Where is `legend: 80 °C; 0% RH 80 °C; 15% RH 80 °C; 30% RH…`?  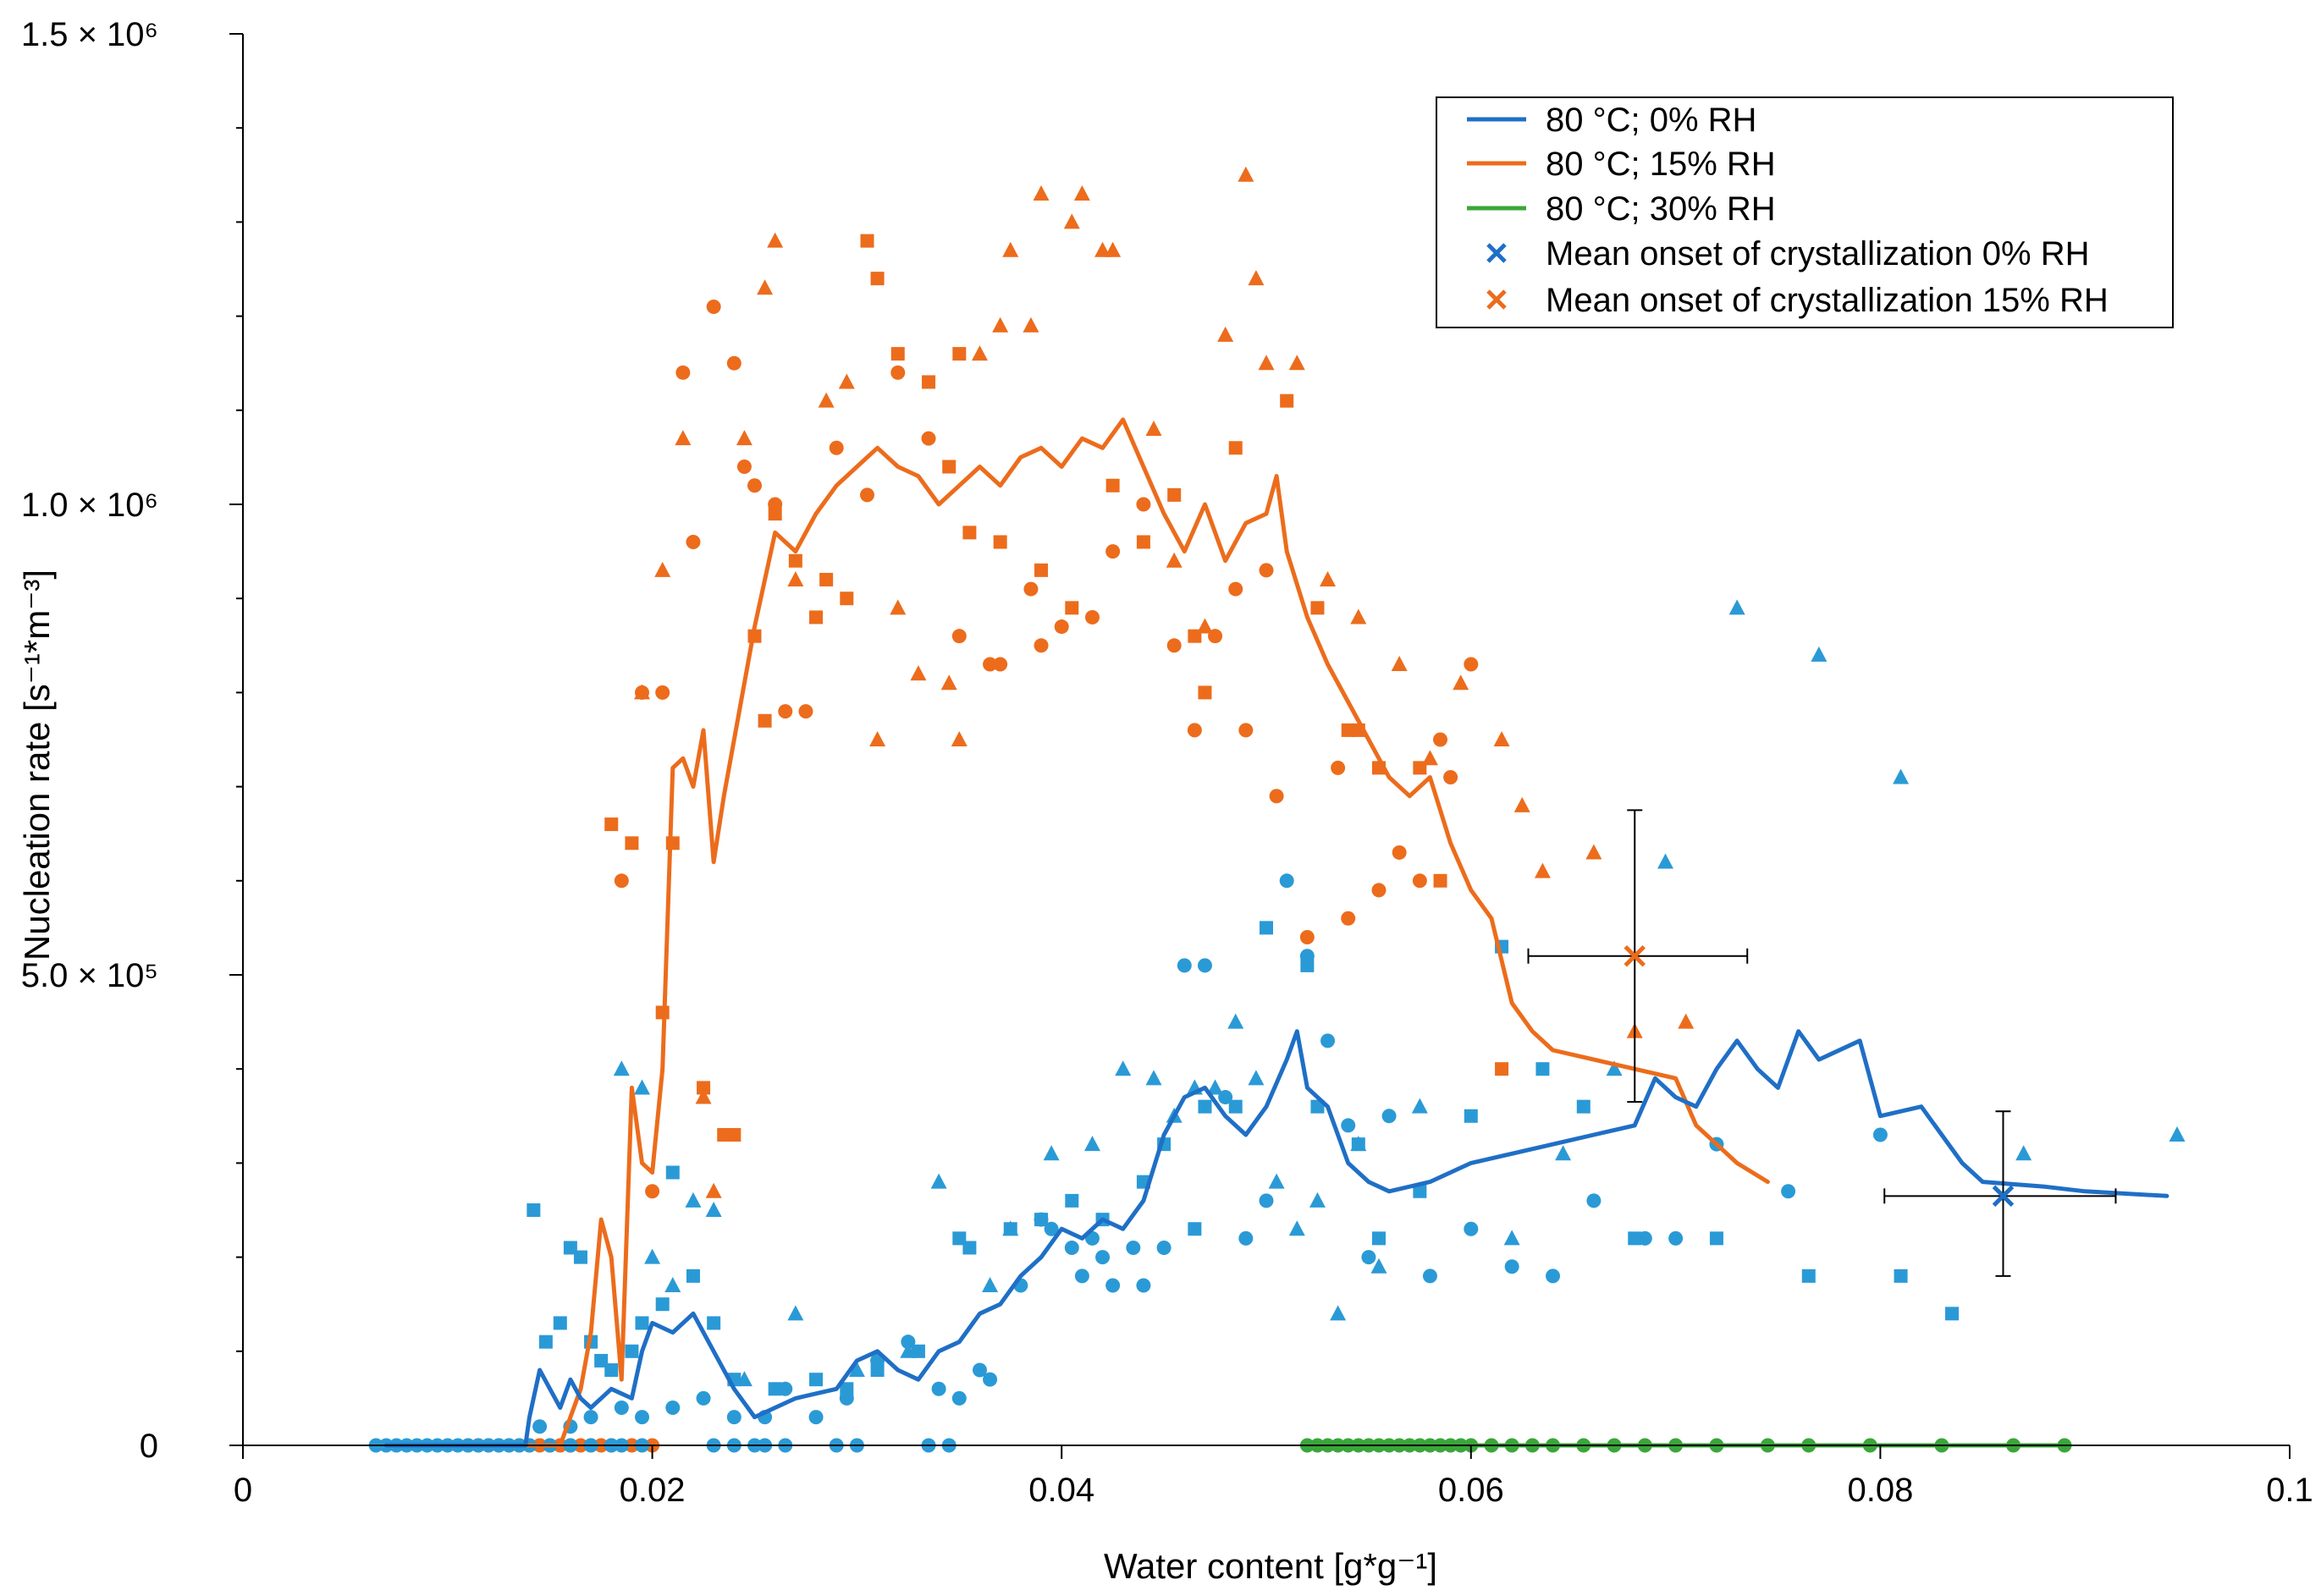 legend: 80 °C; 0% RH 80 °C; 15% RH 80 °C; 30% RH… is located at coordinates (1805, 212).